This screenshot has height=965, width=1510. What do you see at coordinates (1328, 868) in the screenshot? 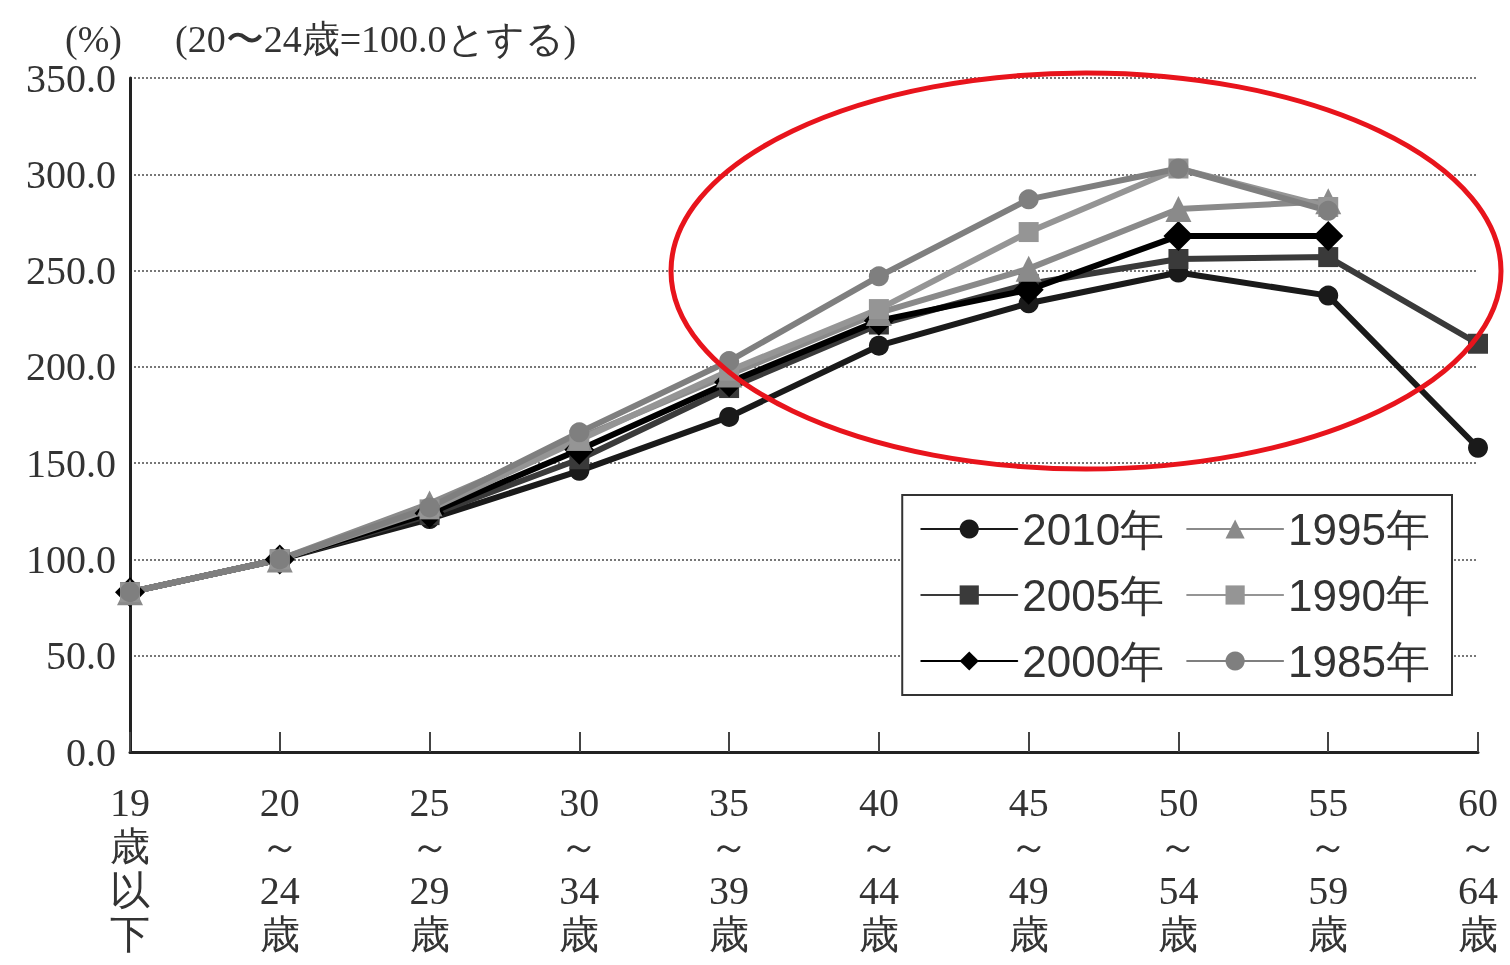
I see `x-tick-label: 55～59歳` at bounding box center [1328, 868].